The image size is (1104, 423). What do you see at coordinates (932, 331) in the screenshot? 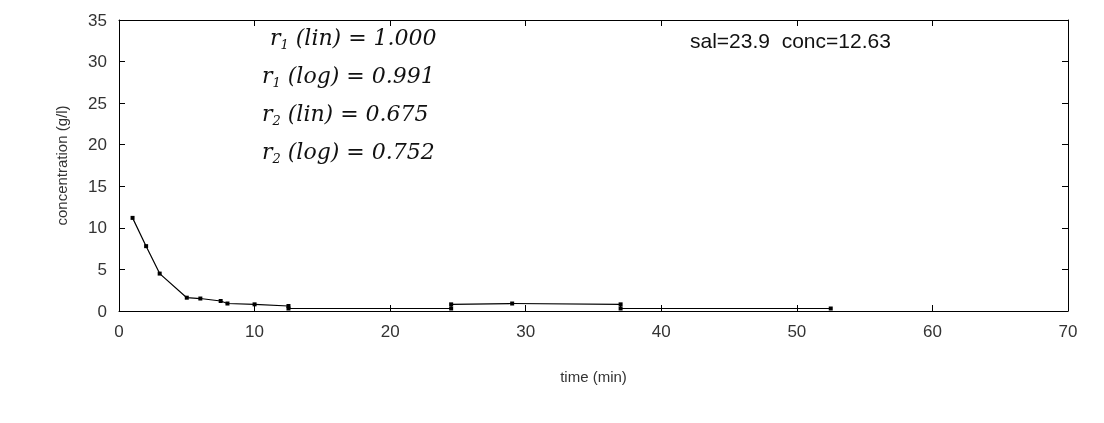
I see `x-tick-label: 60` at bounding box center [932, 331].